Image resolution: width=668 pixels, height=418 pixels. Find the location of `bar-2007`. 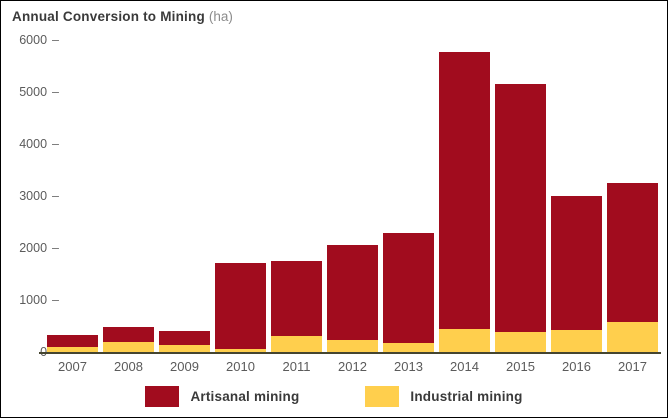

bar-2007 is located at coordinates (72, 343).